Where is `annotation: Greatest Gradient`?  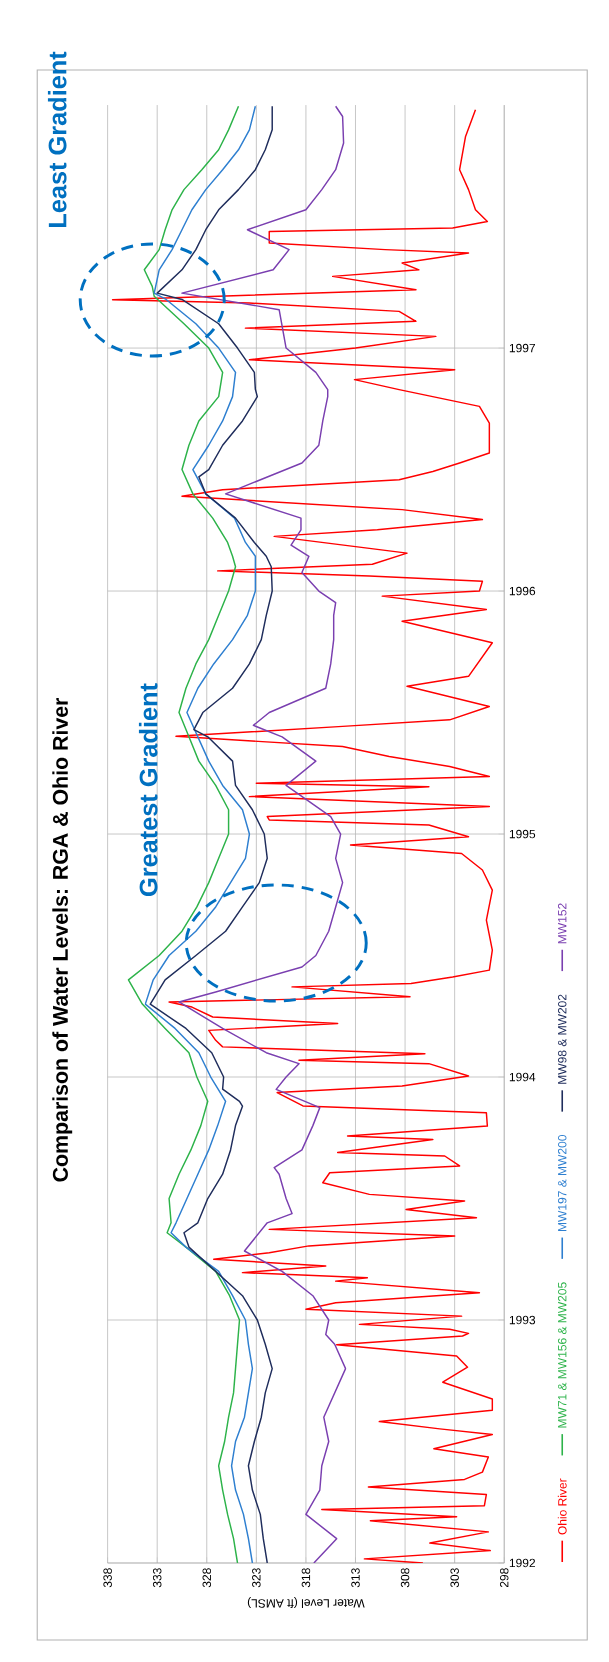 annotation: Greatest Gradient is located at coordinates (148, 789).